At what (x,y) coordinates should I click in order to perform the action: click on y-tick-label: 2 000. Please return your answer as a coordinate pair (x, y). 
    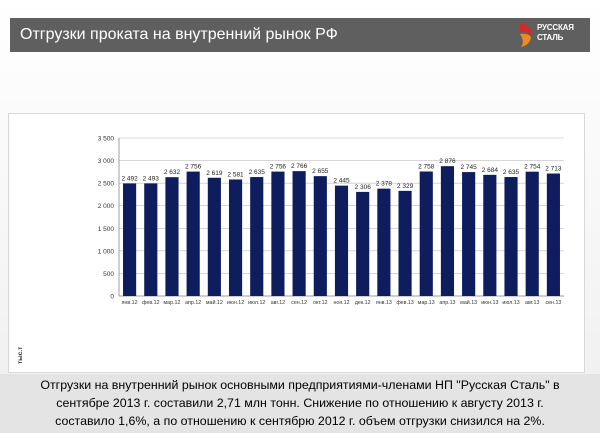
    Looking at the image, I should click on (106, 206).